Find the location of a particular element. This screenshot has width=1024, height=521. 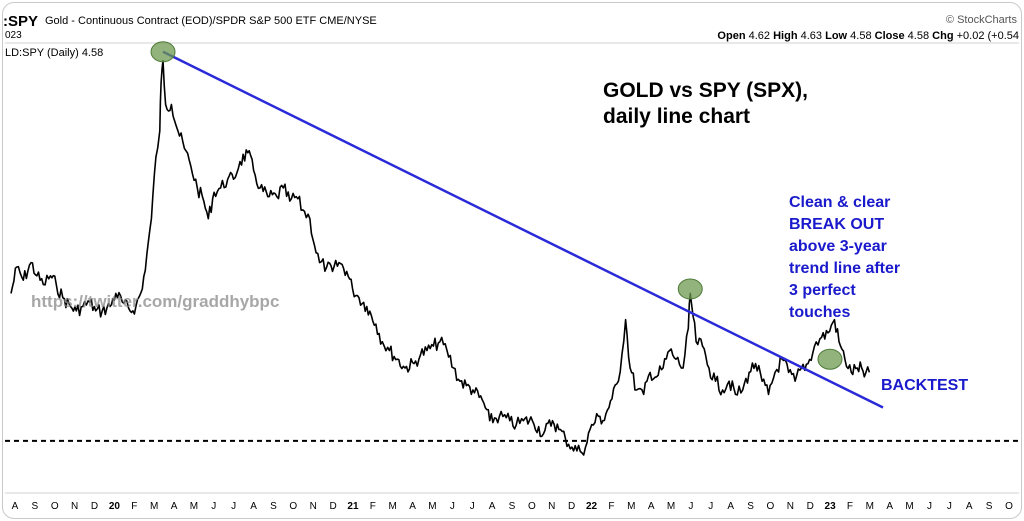

annotation-title-line2: daily line chart is located at coordinates (676, 116).